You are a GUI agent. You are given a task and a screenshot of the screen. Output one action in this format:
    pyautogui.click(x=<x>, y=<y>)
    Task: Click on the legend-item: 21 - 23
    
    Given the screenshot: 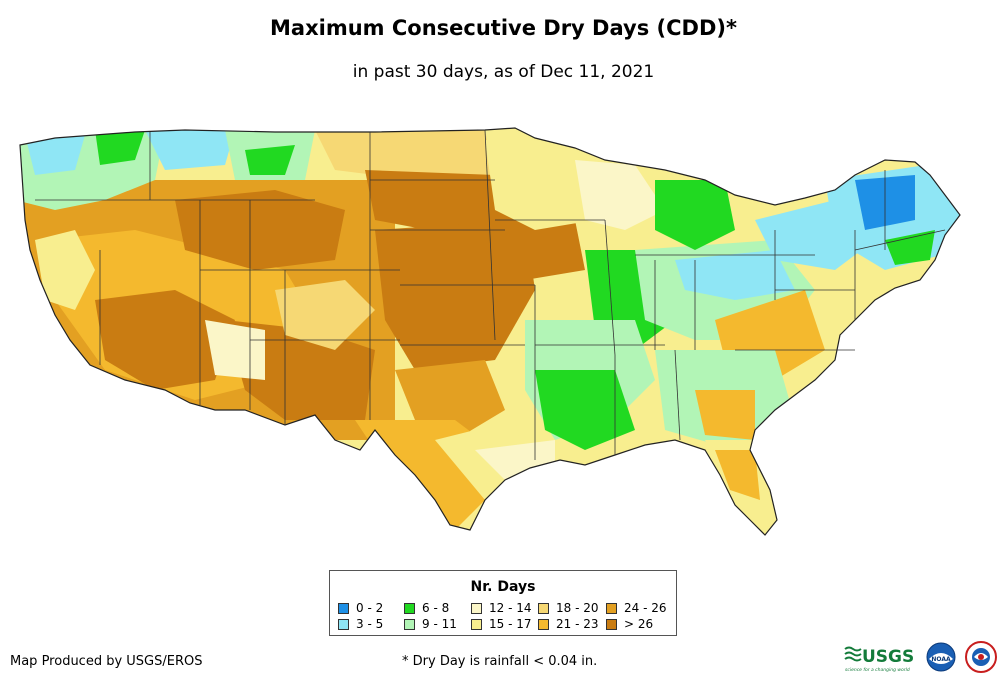 What is the action you would take?
    pyautogui.click(x=568, y=624)
    